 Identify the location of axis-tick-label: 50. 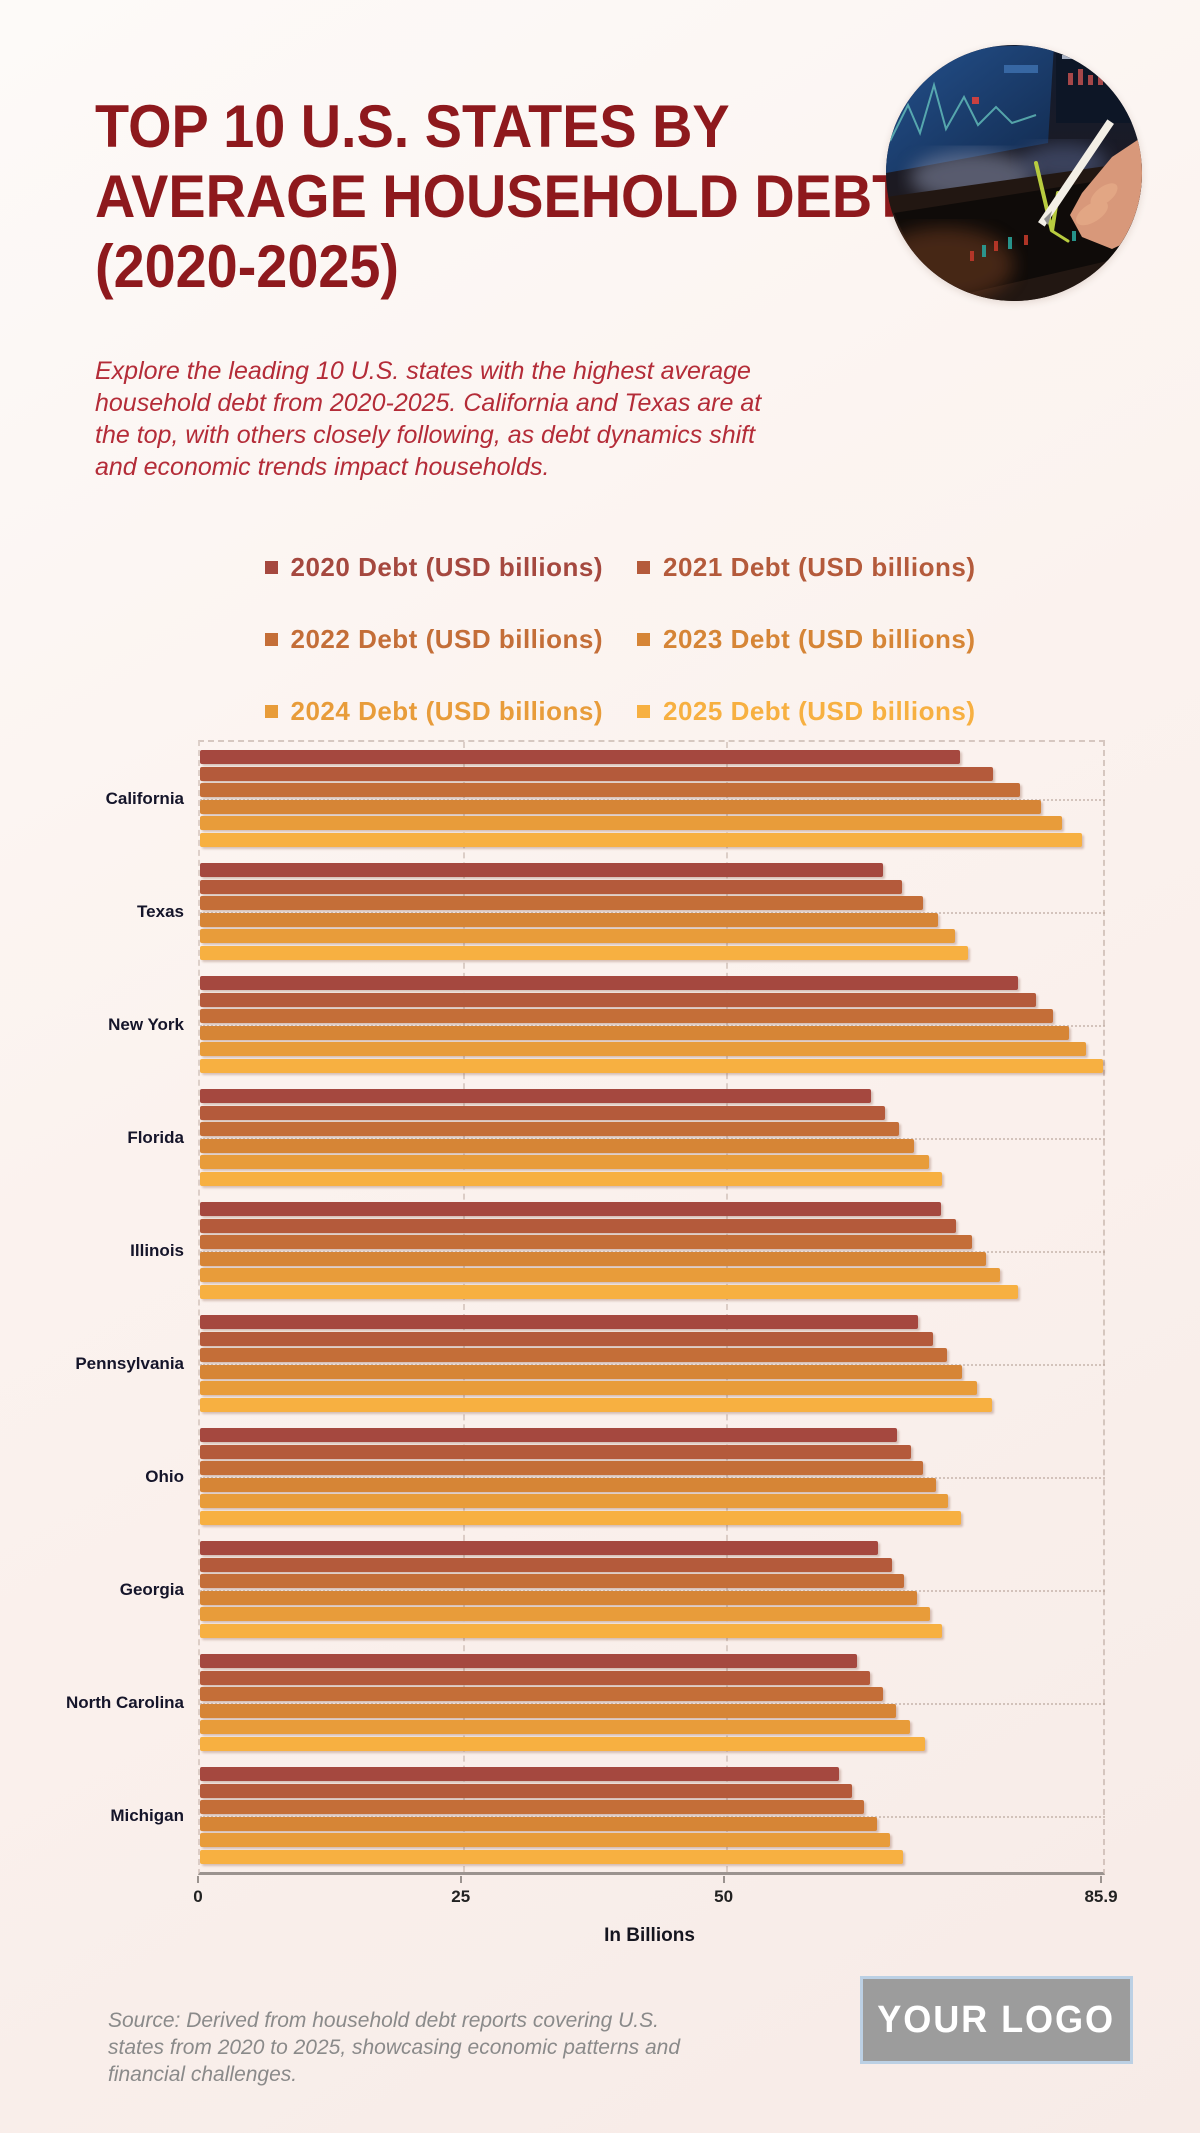
(724, 1896).